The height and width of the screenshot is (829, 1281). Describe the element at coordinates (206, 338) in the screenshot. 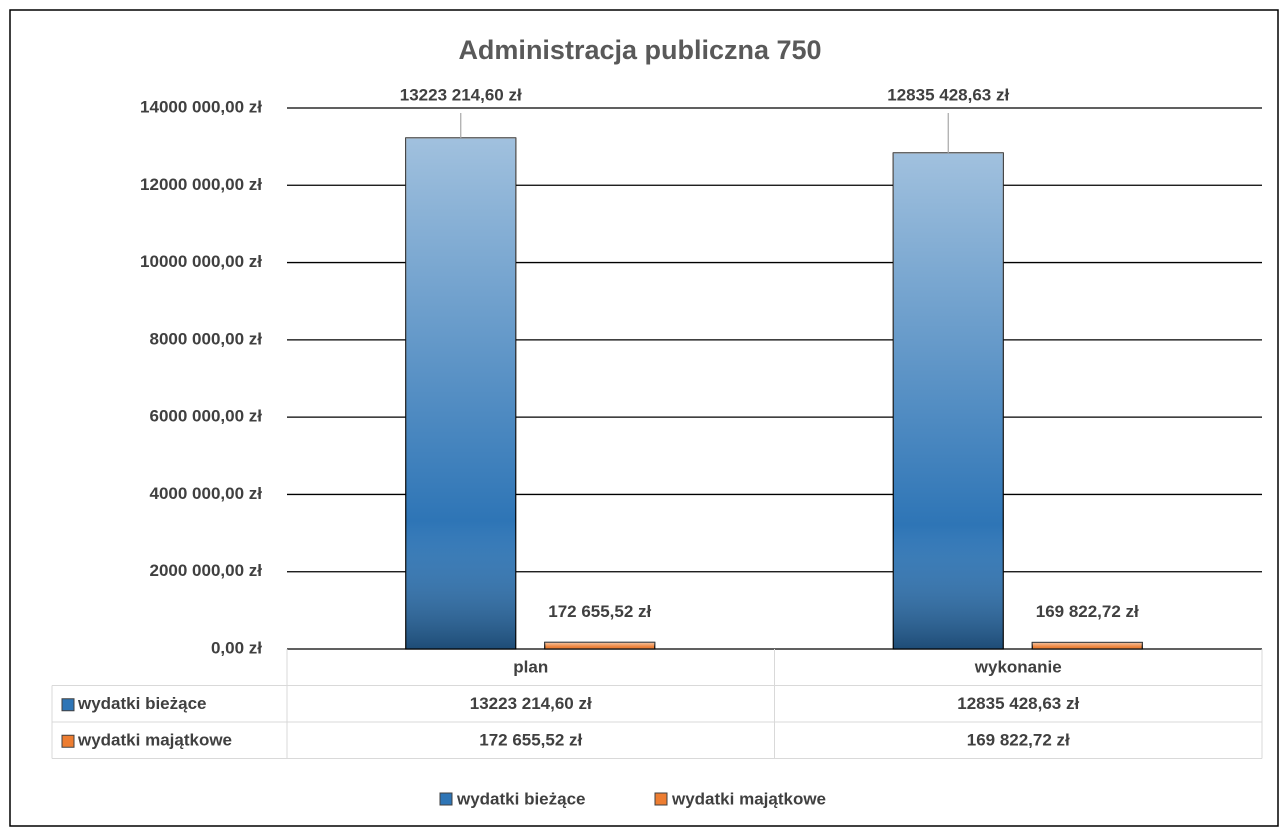

I see `y-tick-label: 8000 000,00 zł` at that location.